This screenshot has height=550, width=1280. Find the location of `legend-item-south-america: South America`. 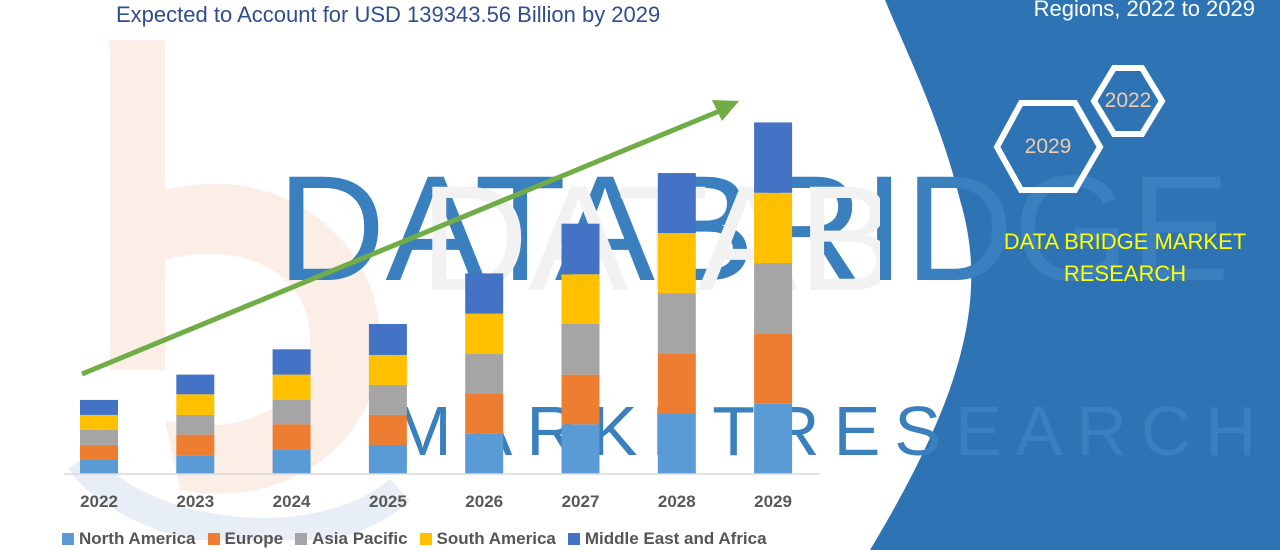

legend-item-south-america: South America is located at coordinates (487, 539).